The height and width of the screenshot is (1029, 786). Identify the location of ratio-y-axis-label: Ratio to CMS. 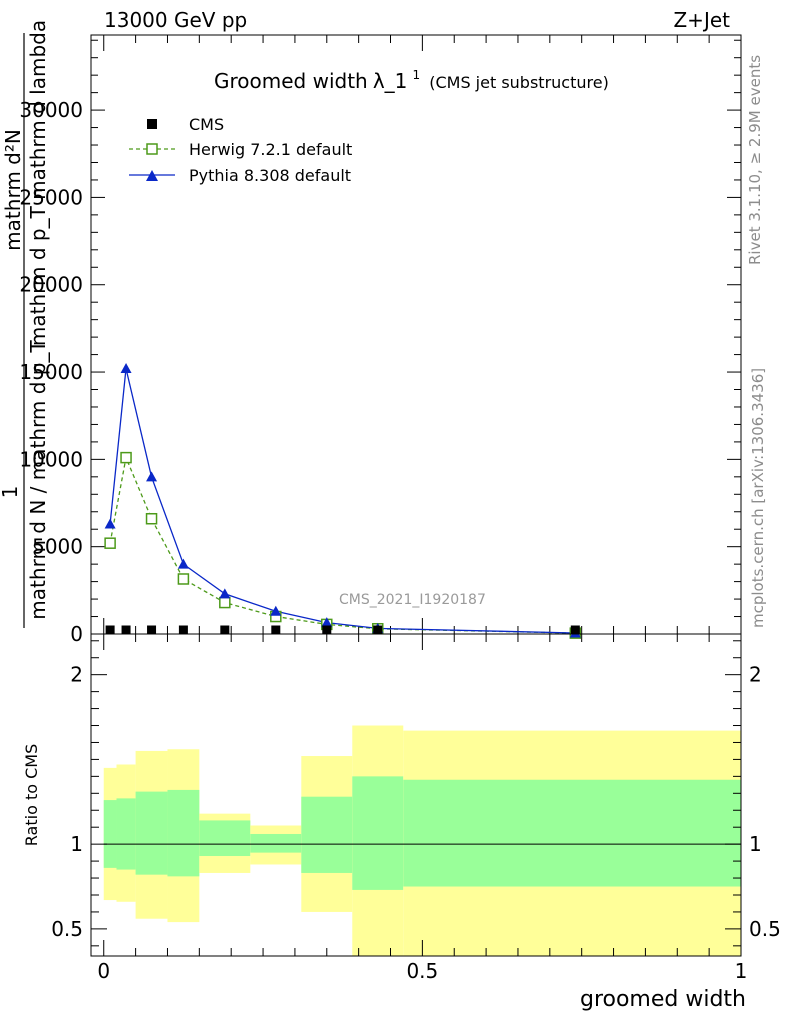
(31, 795).